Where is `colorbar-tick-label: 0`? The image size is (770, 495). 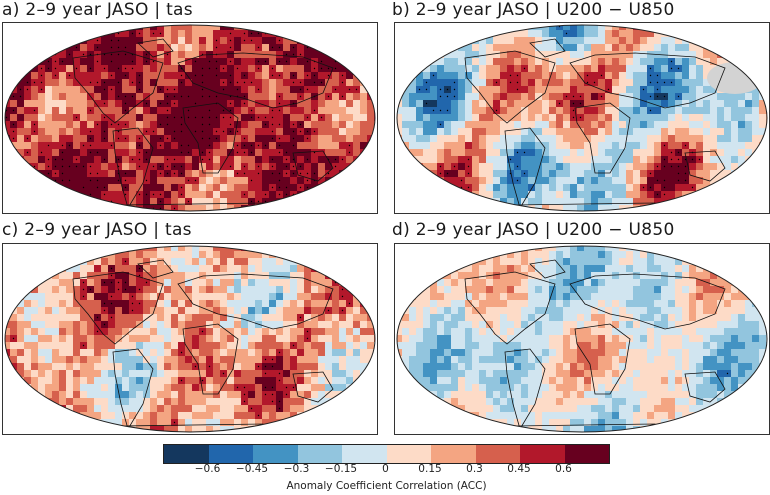
colorbar-tick-label: 0 is located at coordinates (385, 469).